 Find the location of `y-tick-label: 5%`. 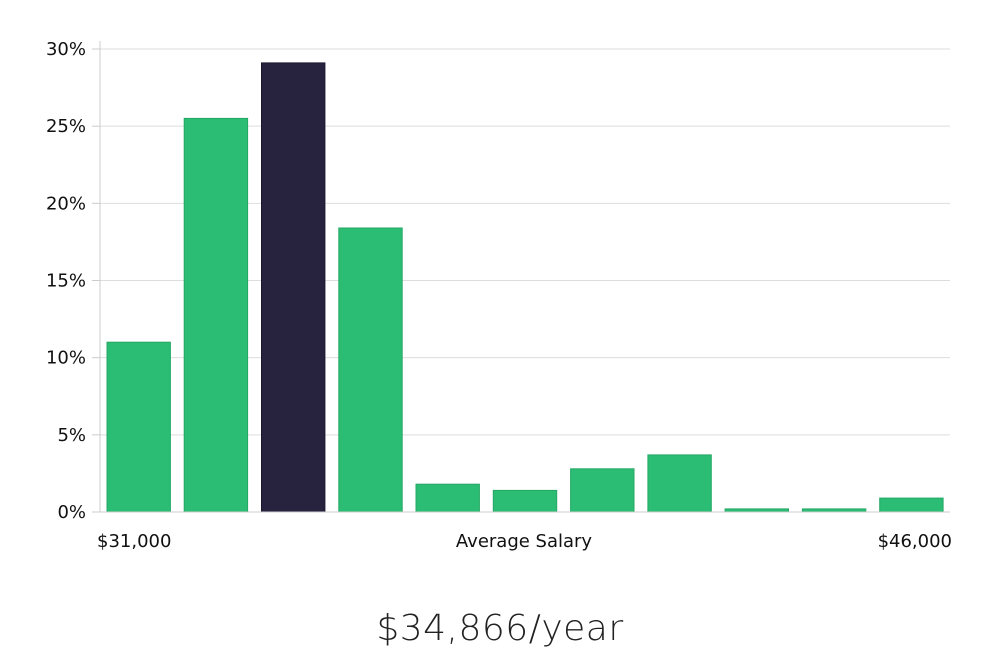

y-tick-label: 5% is located at coordinates (71, 435).